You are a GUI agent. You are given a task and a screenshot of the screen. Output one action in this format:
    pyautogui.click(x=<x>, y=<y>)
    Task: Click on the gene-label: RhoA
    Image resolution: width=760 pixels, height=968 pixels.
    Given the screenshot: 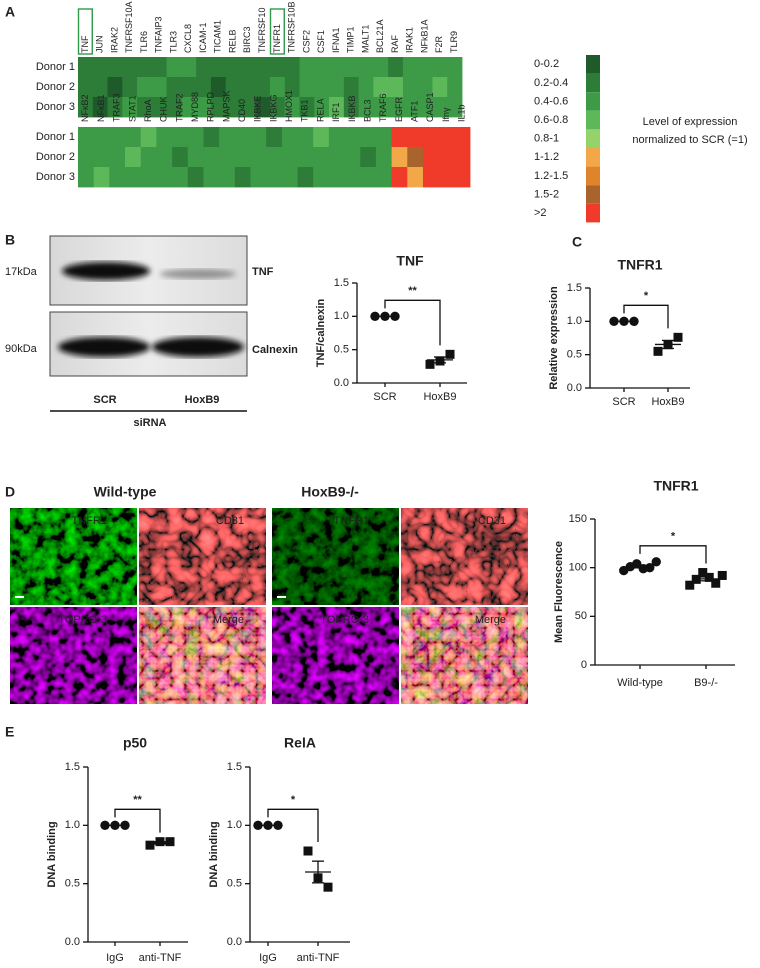 What is the action you would take?
    pyautogui.click(x=148, y=110)
    